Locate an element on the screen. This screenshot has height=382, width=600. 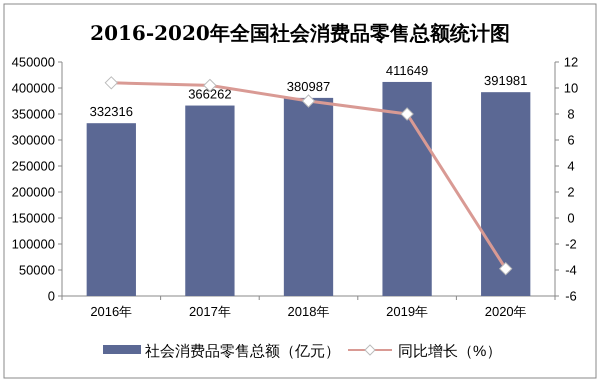
data-label: 391981 is located at coordinates (506, 80).